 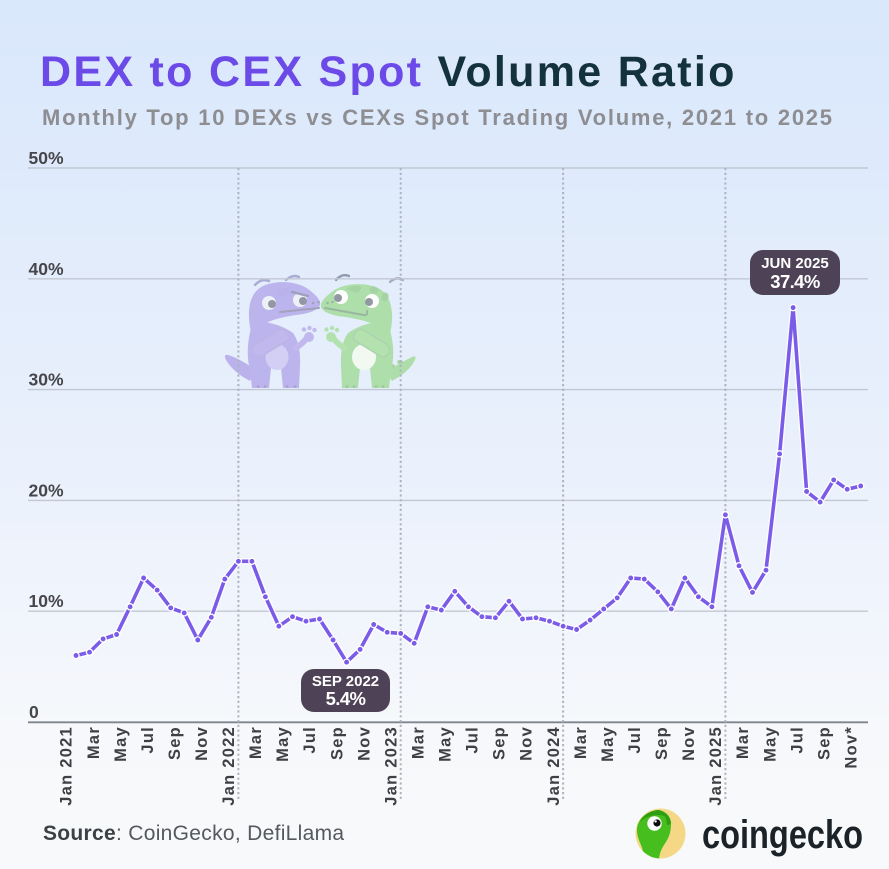 What do you see at coordinates (346, 698) in the screenshot?
I see `svg-text: 5.4%` at bounding box center [346, 698].